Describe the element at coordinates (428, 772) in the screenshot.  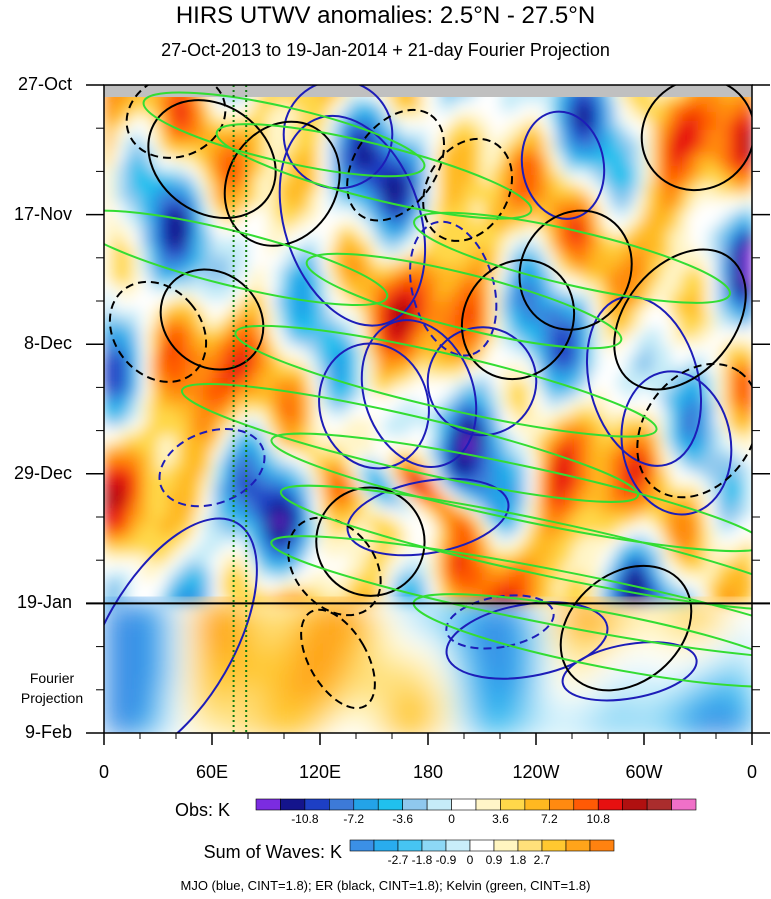
I see `x-tick-label: 180` at that location.